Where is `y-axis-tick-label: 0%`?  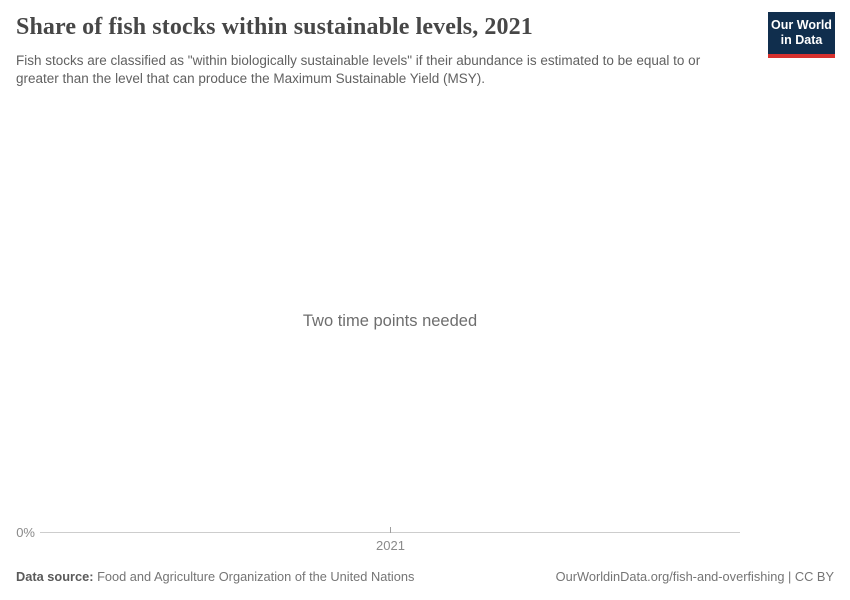 y-axis-tick-label: 0% is located at coordinates (25, 532).